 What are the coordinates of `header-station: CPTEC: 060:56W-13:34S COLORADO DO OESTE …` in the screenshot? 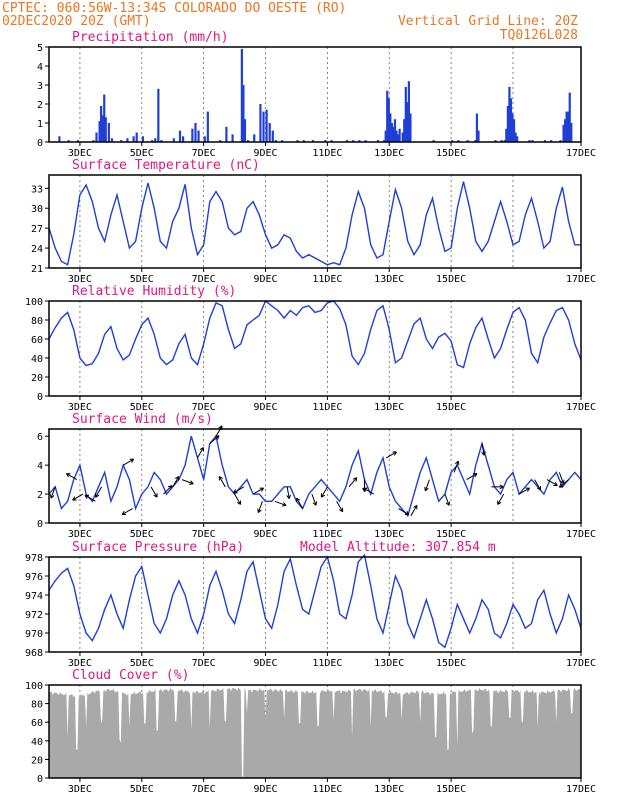 It's located at (174, 8).